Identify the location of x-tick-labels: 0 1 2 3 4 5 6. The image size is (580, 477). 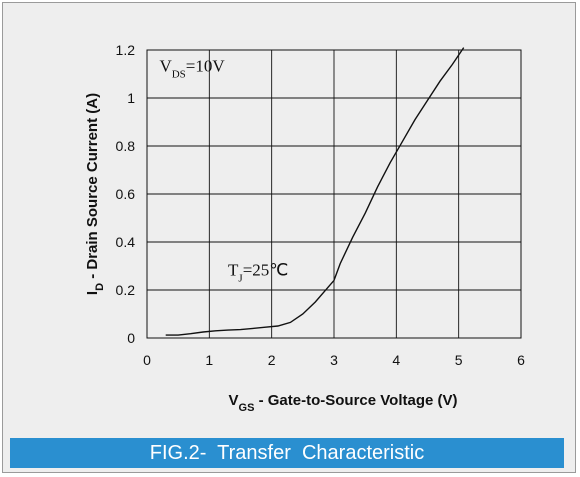
(334, 360).